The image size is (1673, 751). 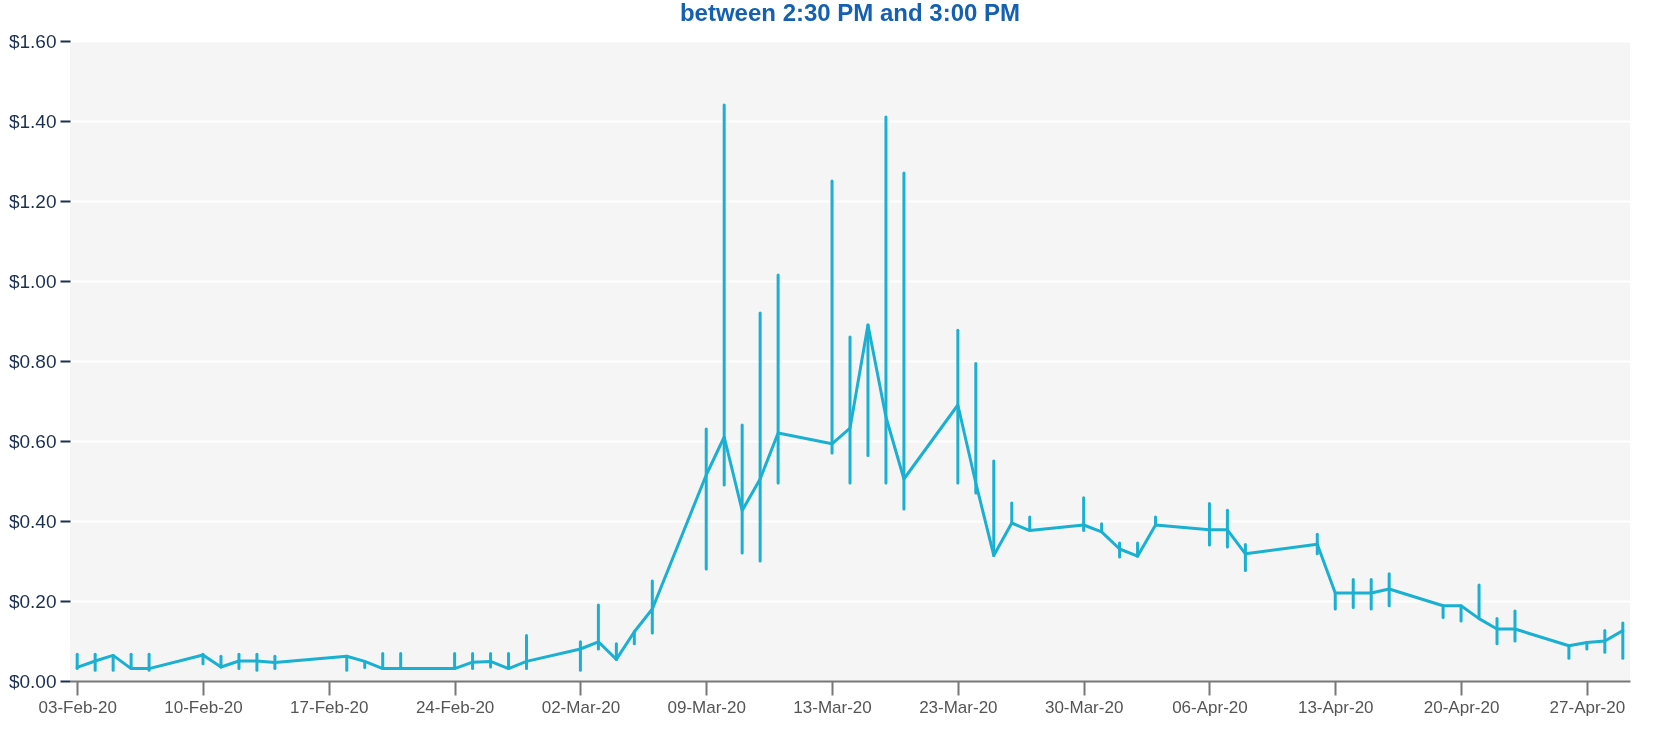 I want to click on y-tick-label: $1.60, so click(x=32, y=41).